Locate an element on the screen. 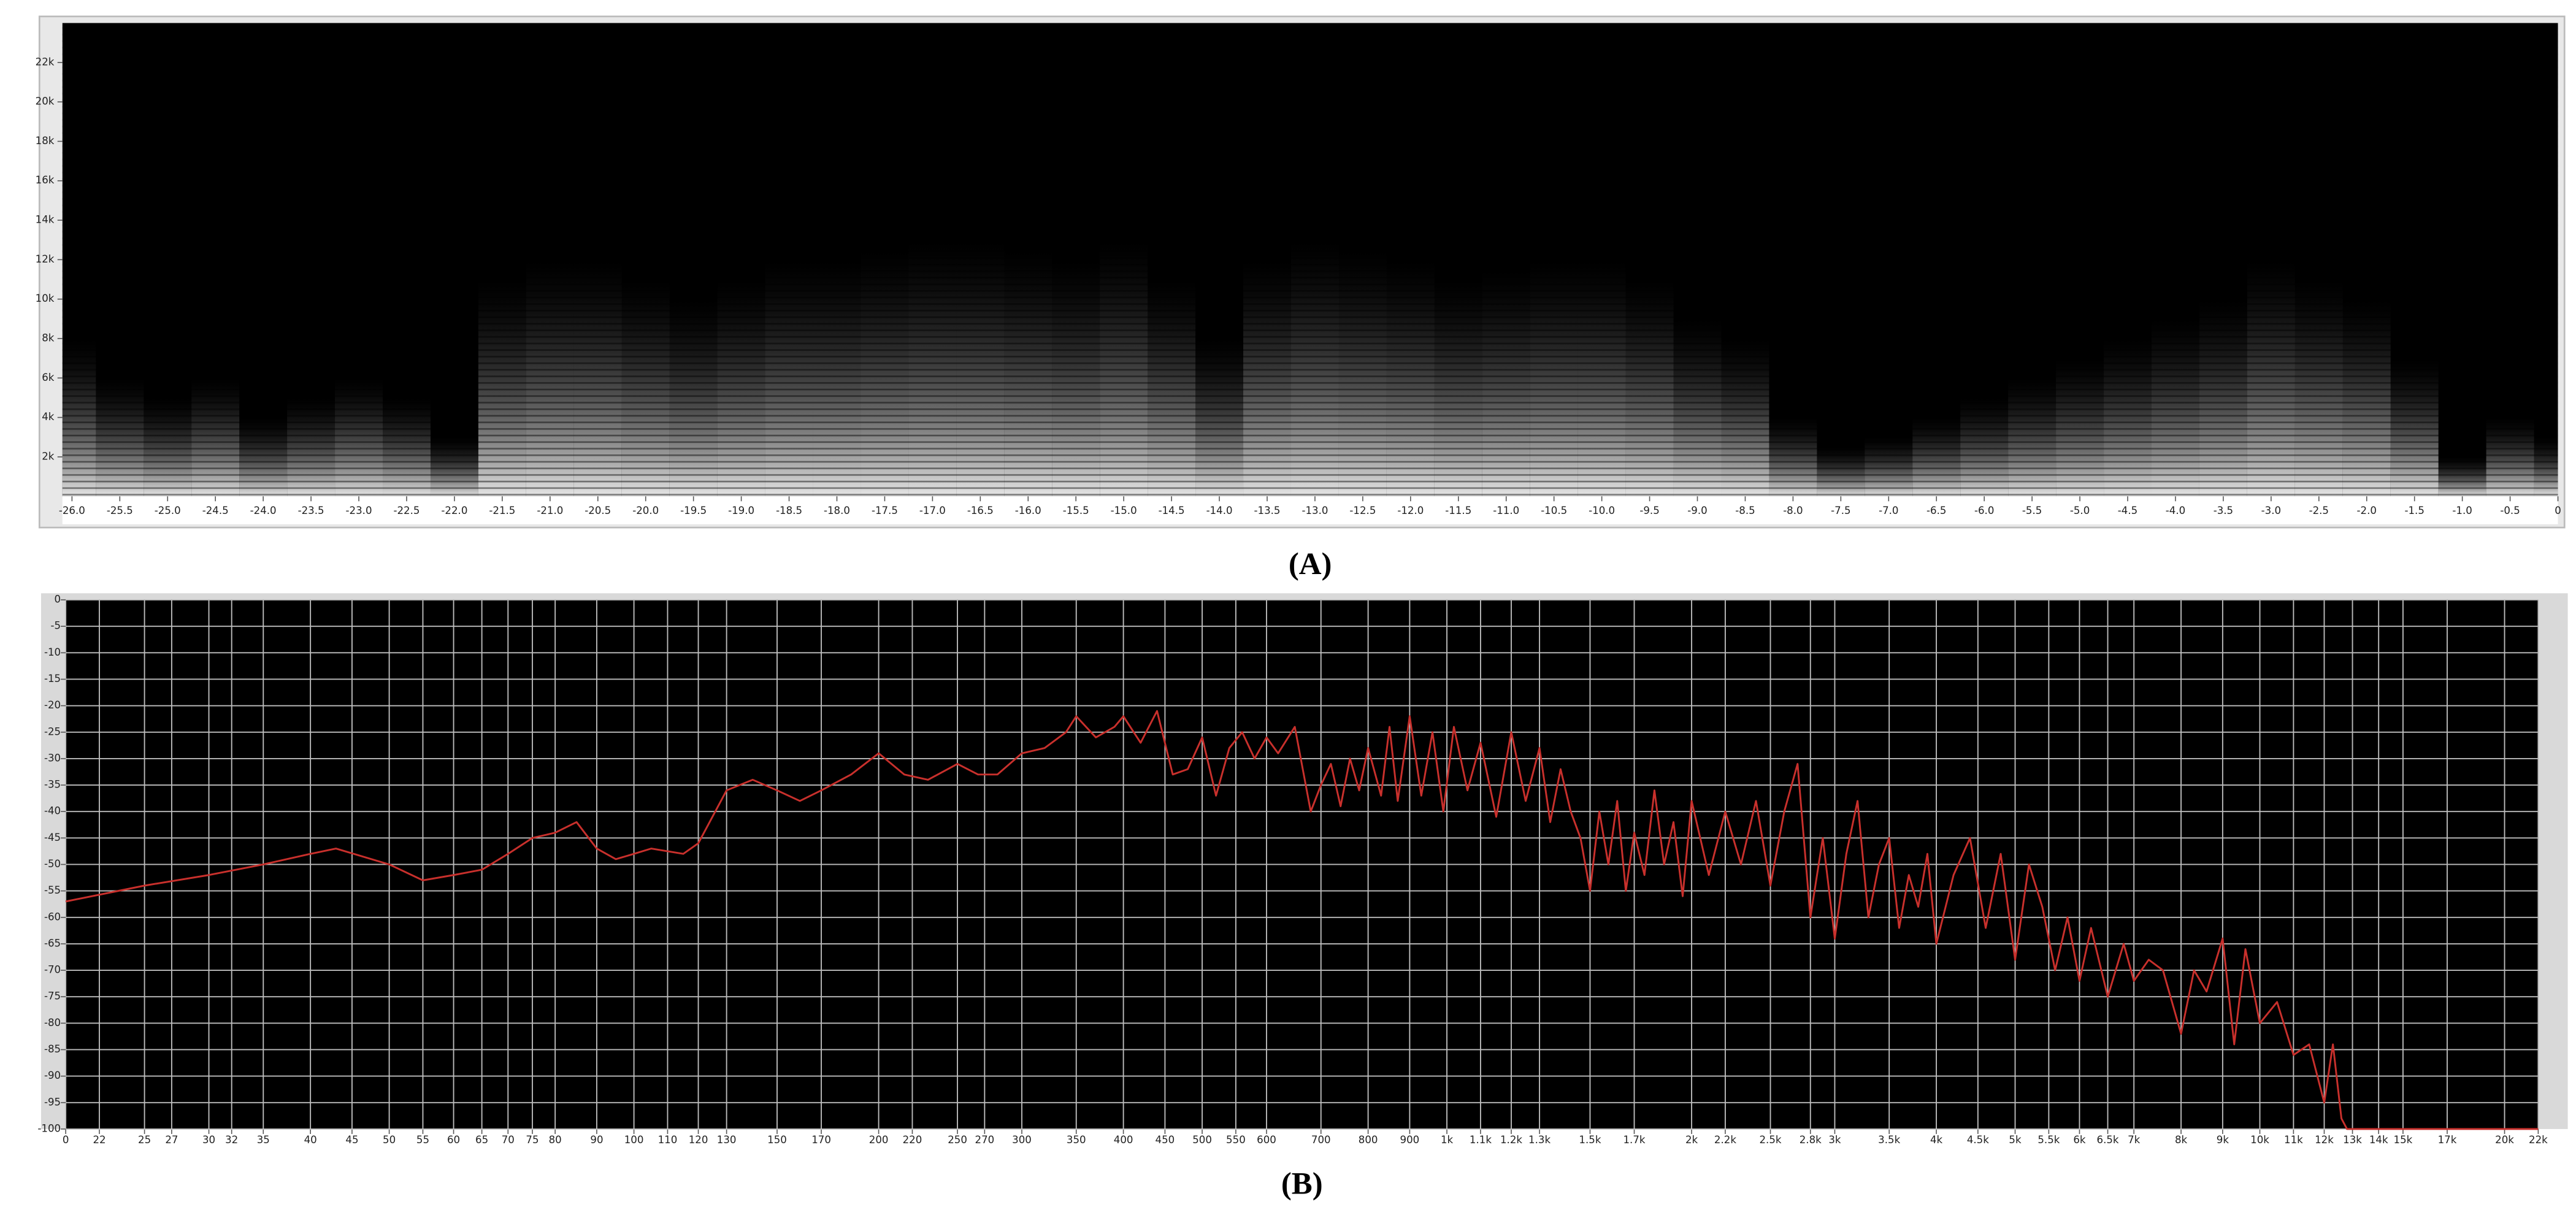 This screenshot has width=2576, height=1226. x-tick-label: -9.5 is located at coordinates (1649, 511).